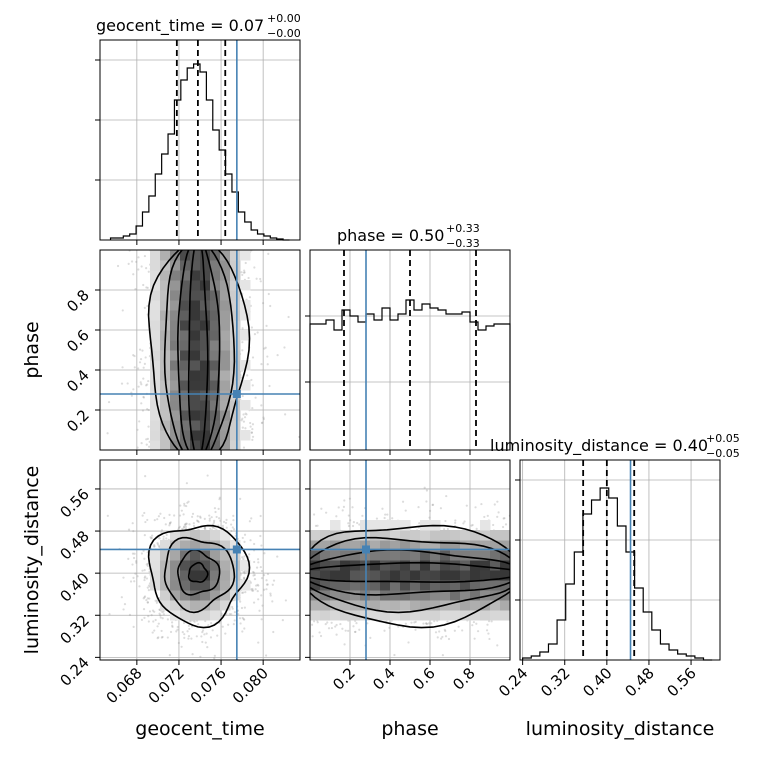  What do you see at coordinates (166, 685) in the screenshot?
I see `x-tick-label: 0.072` at bounding box center [166, 685].